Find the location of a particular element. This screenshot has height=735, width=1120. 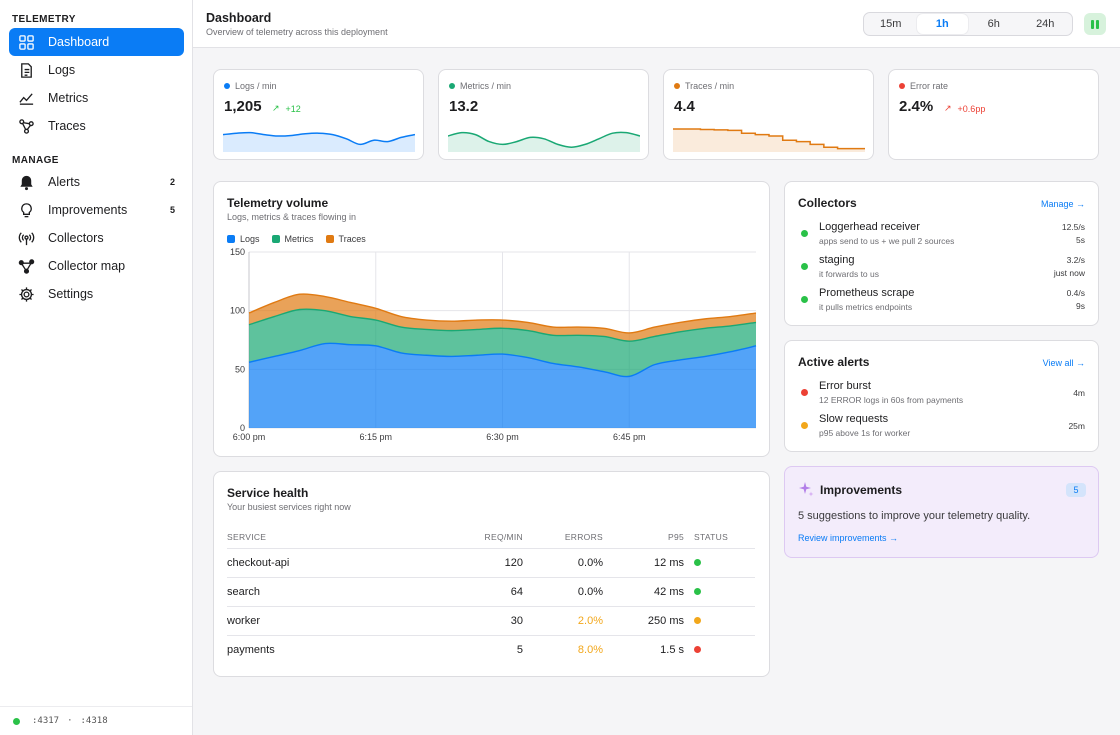

legend-metrics: Metrics is located at coordinates (292, 239).